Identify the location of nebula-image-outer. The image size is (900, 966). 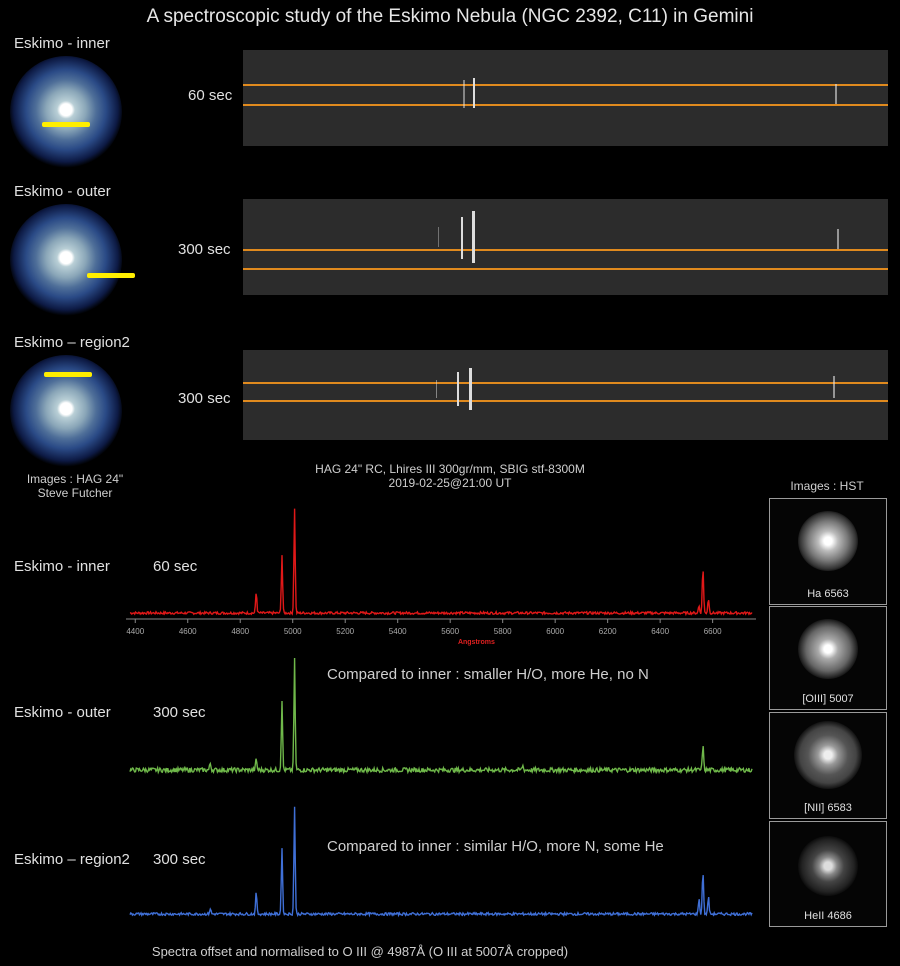
(66, 260).